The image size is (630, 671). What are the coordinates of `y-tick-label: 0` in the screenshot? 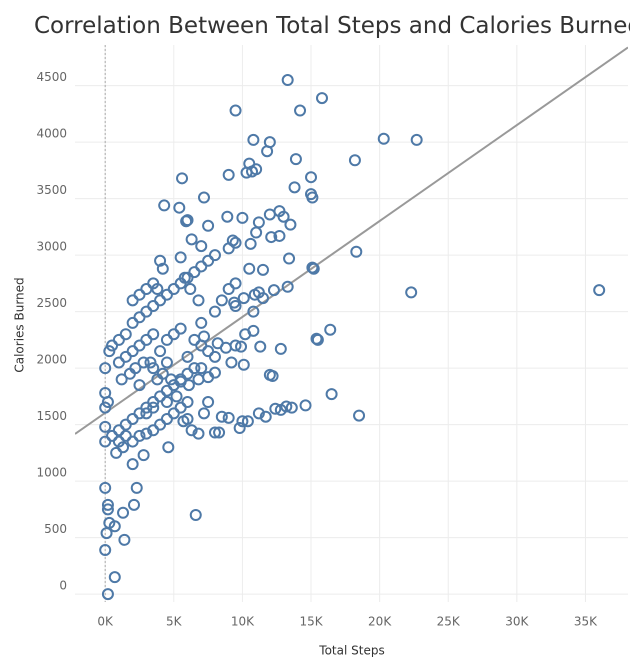 It's located at (63, 586).